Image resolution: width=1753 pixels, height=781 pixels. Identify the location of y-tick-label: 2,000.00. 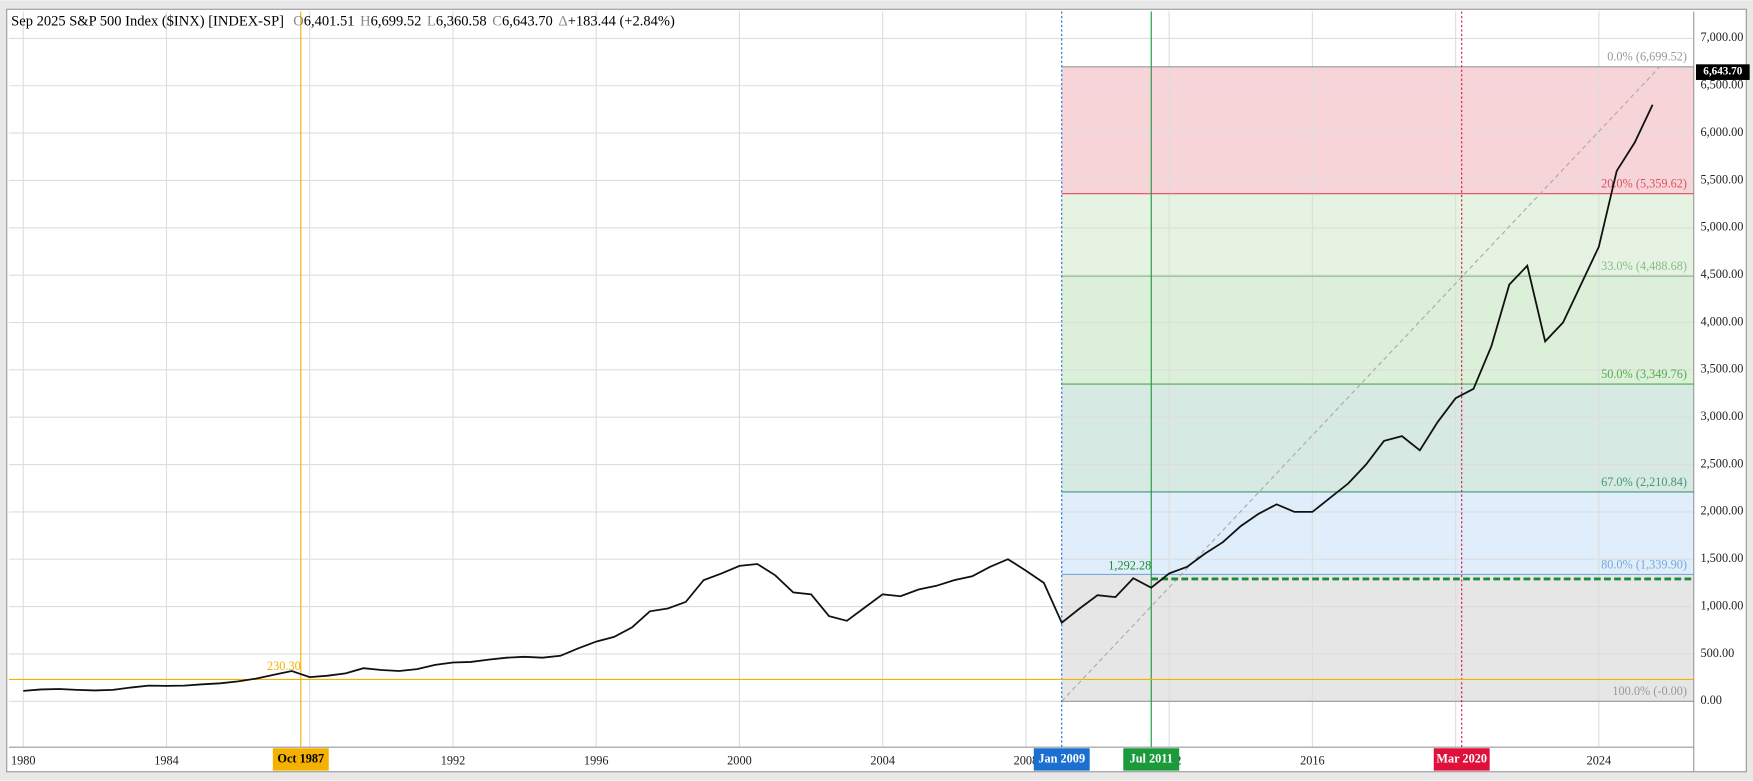
(1721, 511).